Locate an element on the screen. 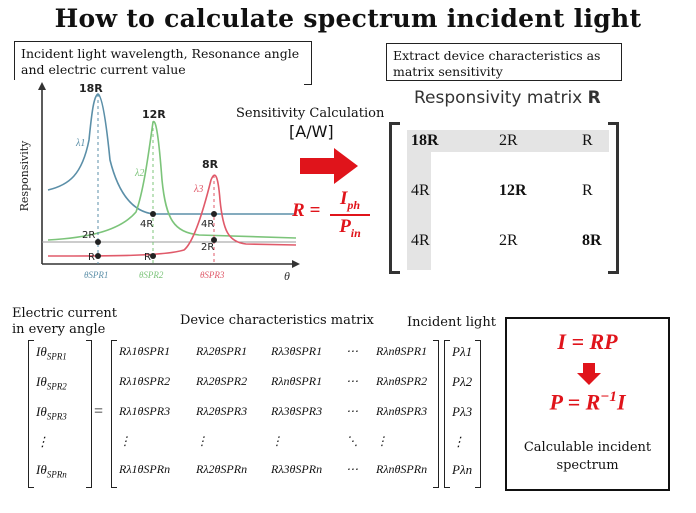 The height and width of the screenshot is (513, 696). device-matrix-cell: Rλ2θSPR1 is located at coordinates (222, 351).